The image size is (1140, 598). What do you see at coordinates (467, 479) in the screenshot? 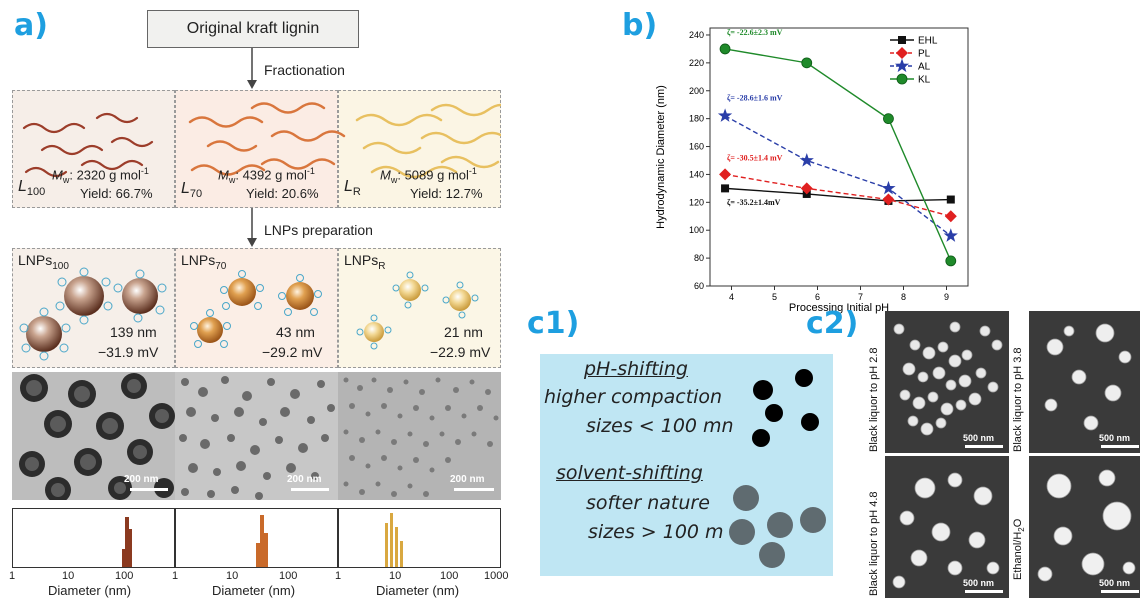
I see `tem-scale-label-r: 200 nm` at bounding box center [467, 479].